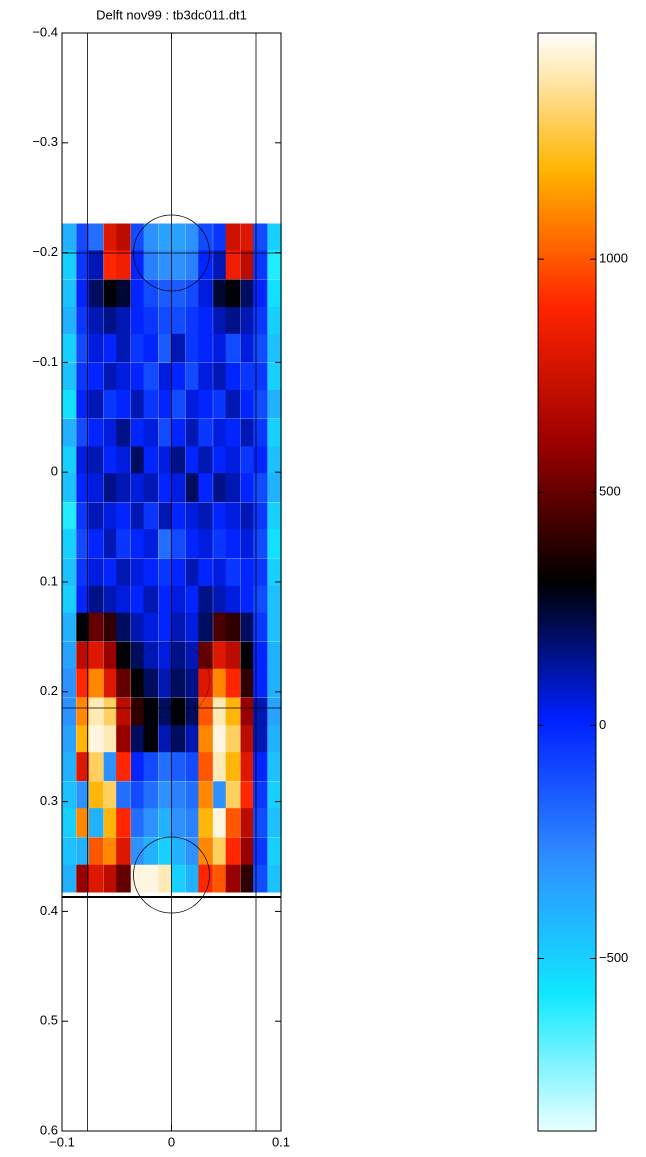 This screenshot has width=646, height=1157. I want to click on y-tick-label: −0.4, so click(45, 31).